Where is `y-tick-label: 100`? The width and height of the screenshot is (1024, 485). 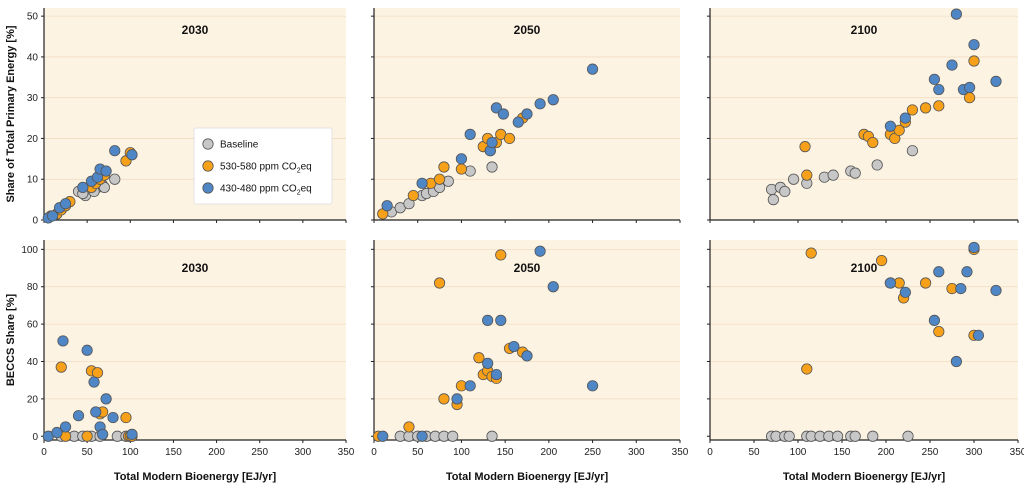
y-tick-label: 100 is located at coordinates (29, 250).